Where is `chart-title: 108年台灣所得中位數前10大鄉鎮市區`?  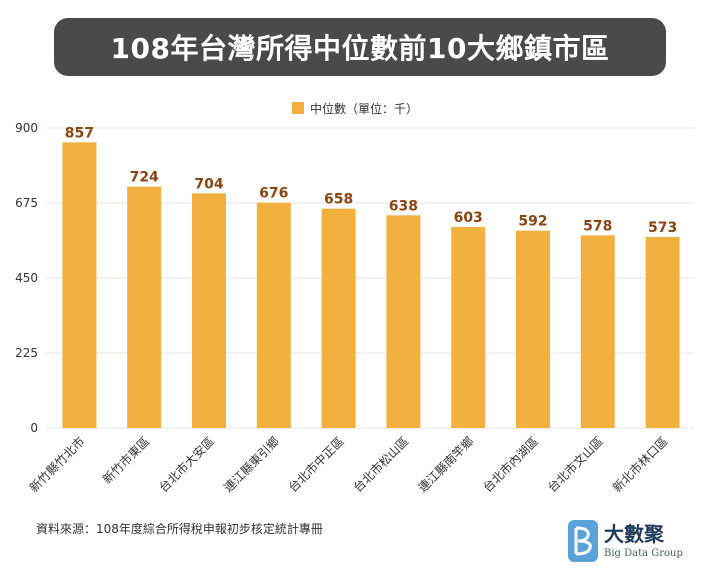 chart-title: 108年台灣所得中位數前10大鄉鎮市區 is located at coordinates (360, 48).